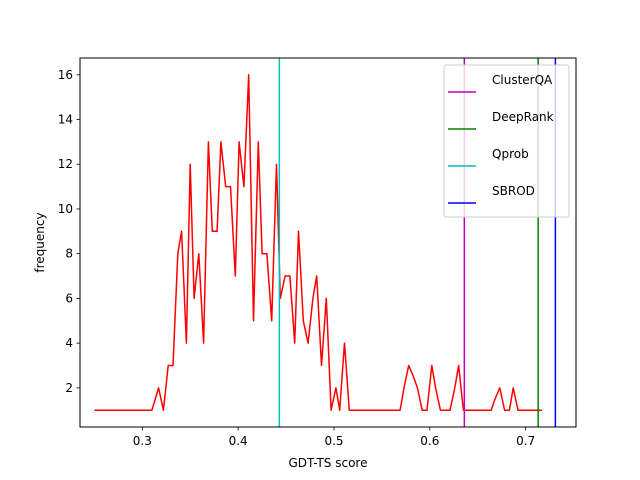 This screenshot has height=480, width=640. Describe the element at coordinates (525, 441) in the screenshot. I see `x-tick-label: 0.7` at that location.